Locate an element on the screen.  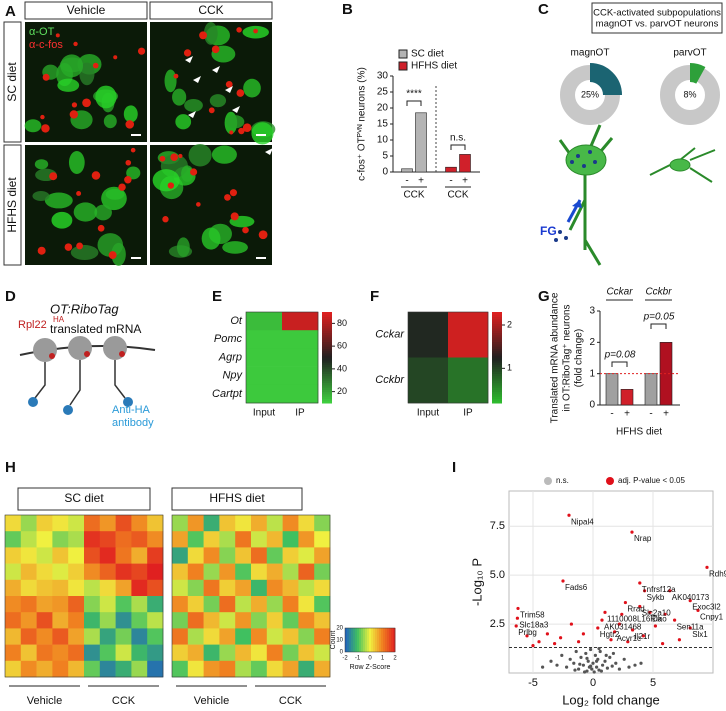
y-tick-label: 5 is located at coordinates (385, 156).